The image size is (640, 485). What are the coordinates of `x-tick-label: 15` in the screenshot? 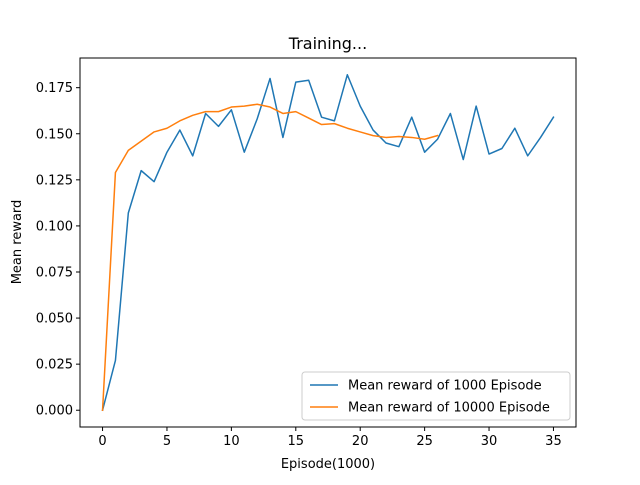 It's located at (296, 441).